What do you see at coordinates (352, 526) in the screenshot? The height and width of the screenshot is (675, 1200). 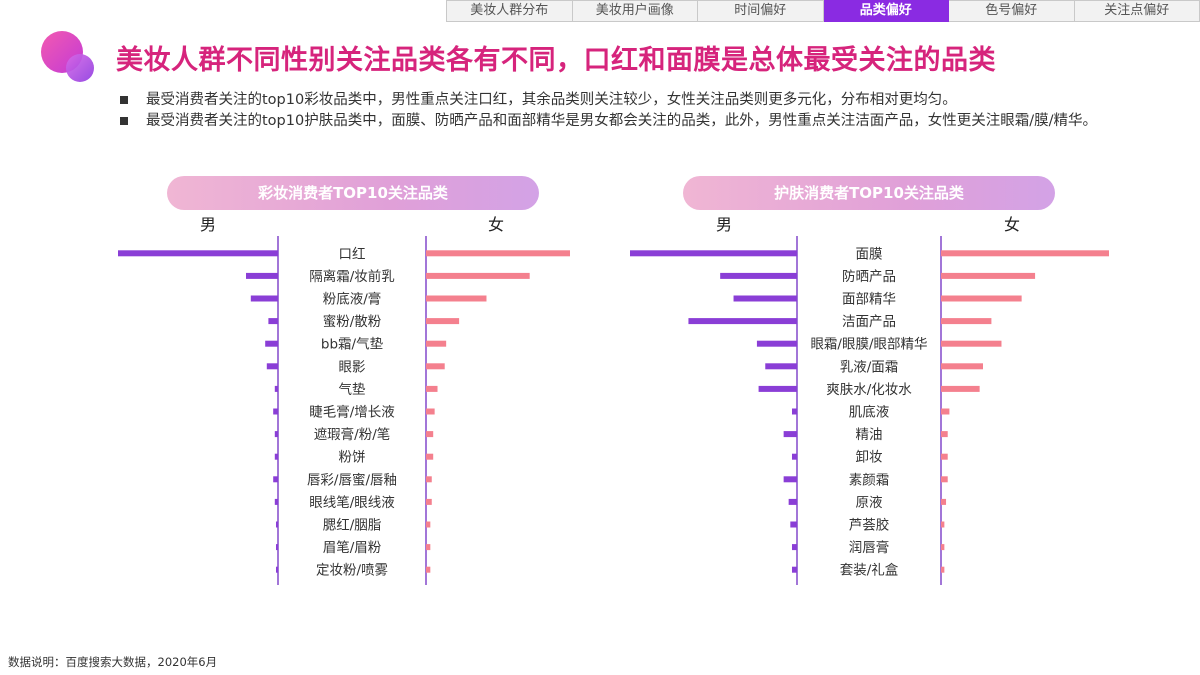 I see `category-label: 腮红/胭脂` at bounding box center [352, 526].